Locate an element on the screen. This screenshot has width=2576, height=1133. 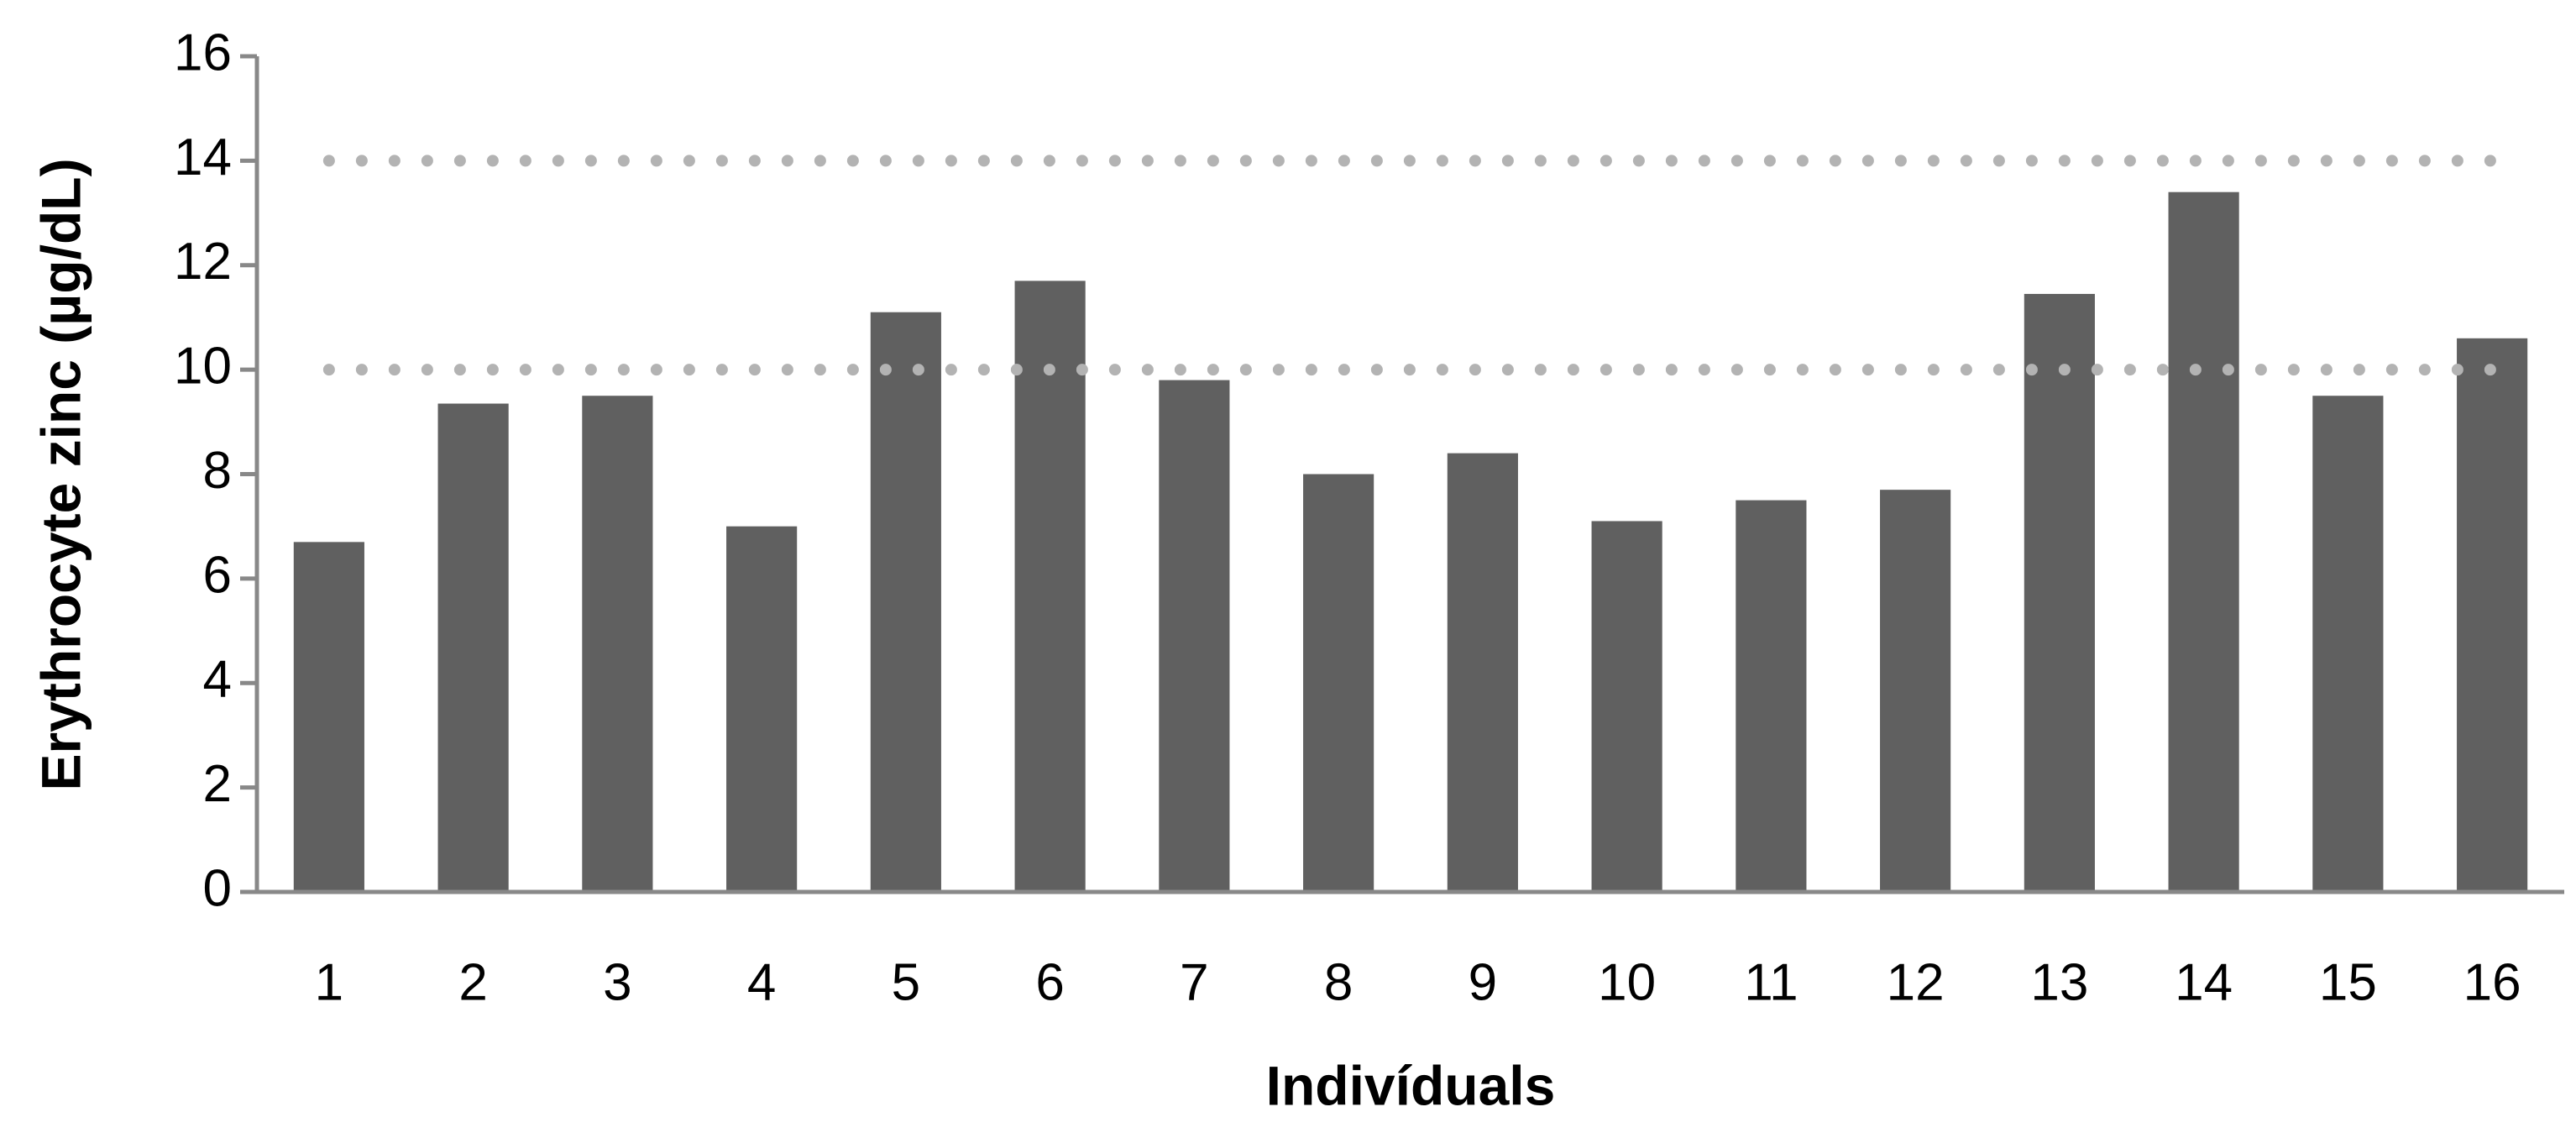
x-axis-title: Indivíduals is located at coordinates (1411, 1085).